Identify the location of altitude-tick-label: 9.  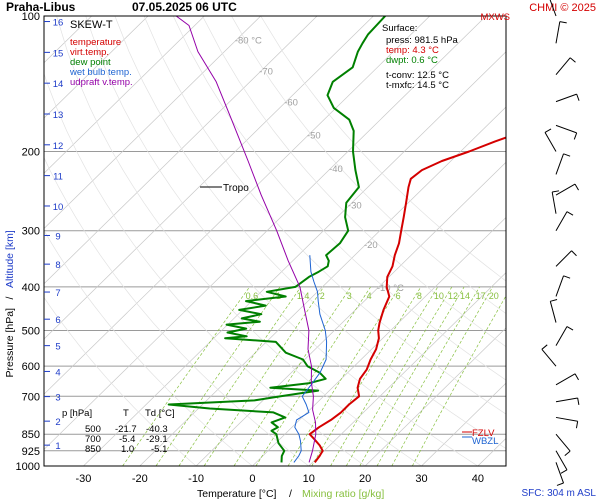
(57, 236).